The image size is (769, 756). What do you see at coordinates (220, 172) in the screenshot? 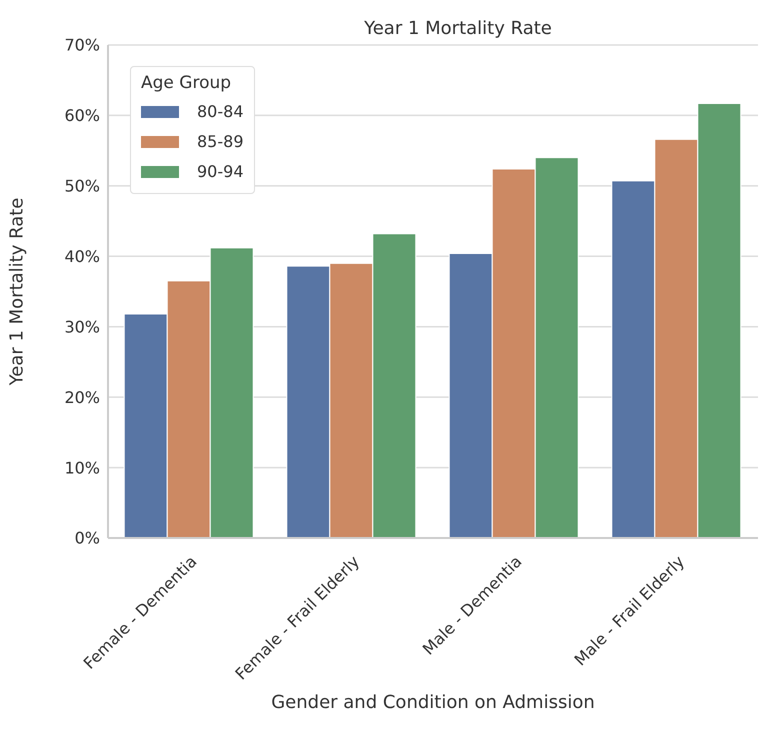
I see `legend-label: 90-94` at bounding box center [220, 172].